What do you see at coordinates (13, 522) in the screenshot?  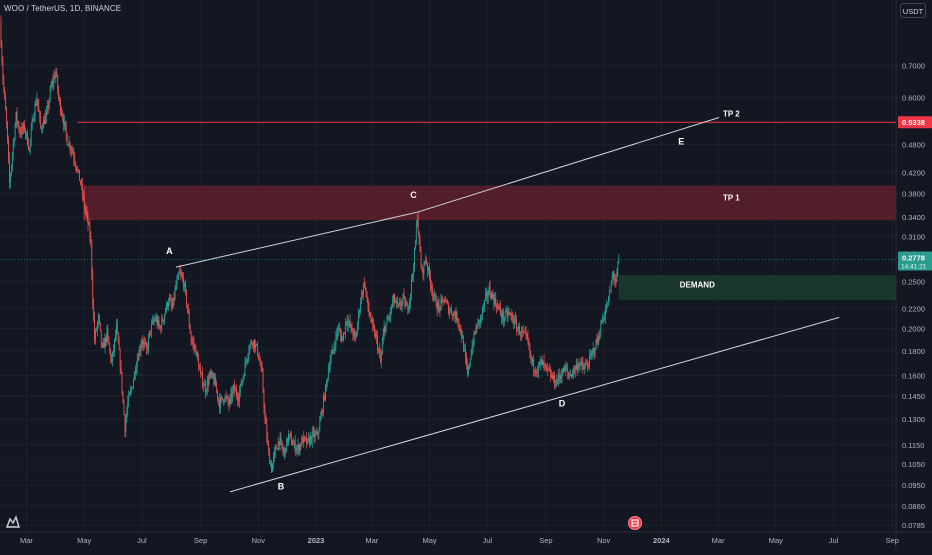 I see `tradingview-logo-icon` at bounding box center [13, 522].